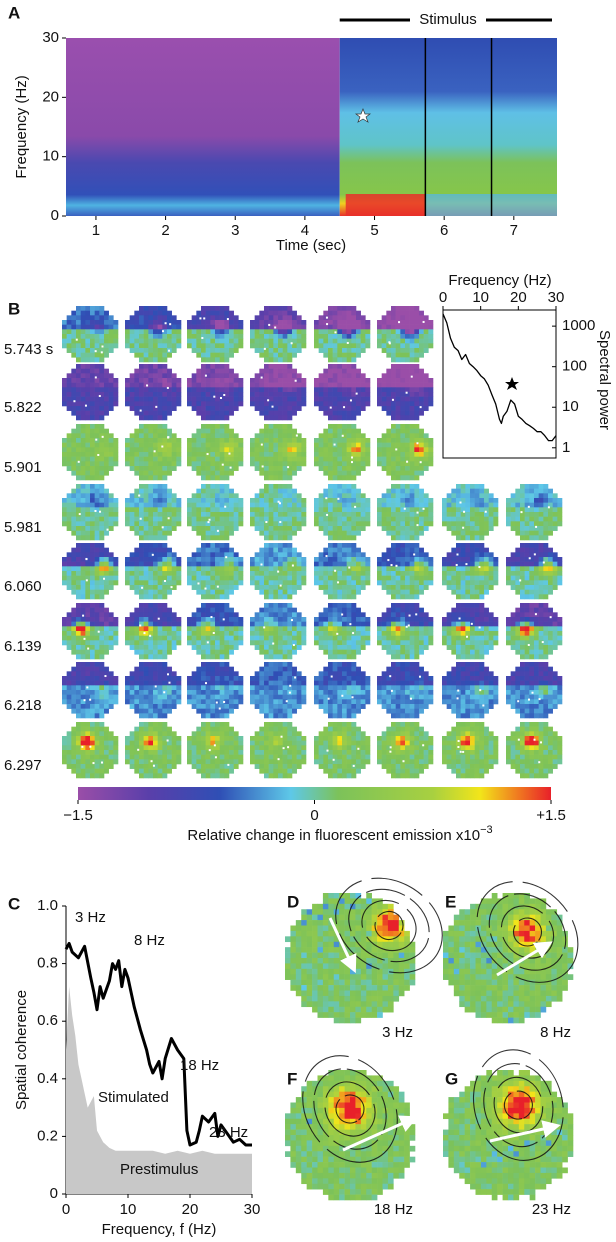 The height and width of the screenshot is (1242, 616). Describe the element at coordinates (50, 156) in the screenshot. I see `y-tick-label: 10` at that location.